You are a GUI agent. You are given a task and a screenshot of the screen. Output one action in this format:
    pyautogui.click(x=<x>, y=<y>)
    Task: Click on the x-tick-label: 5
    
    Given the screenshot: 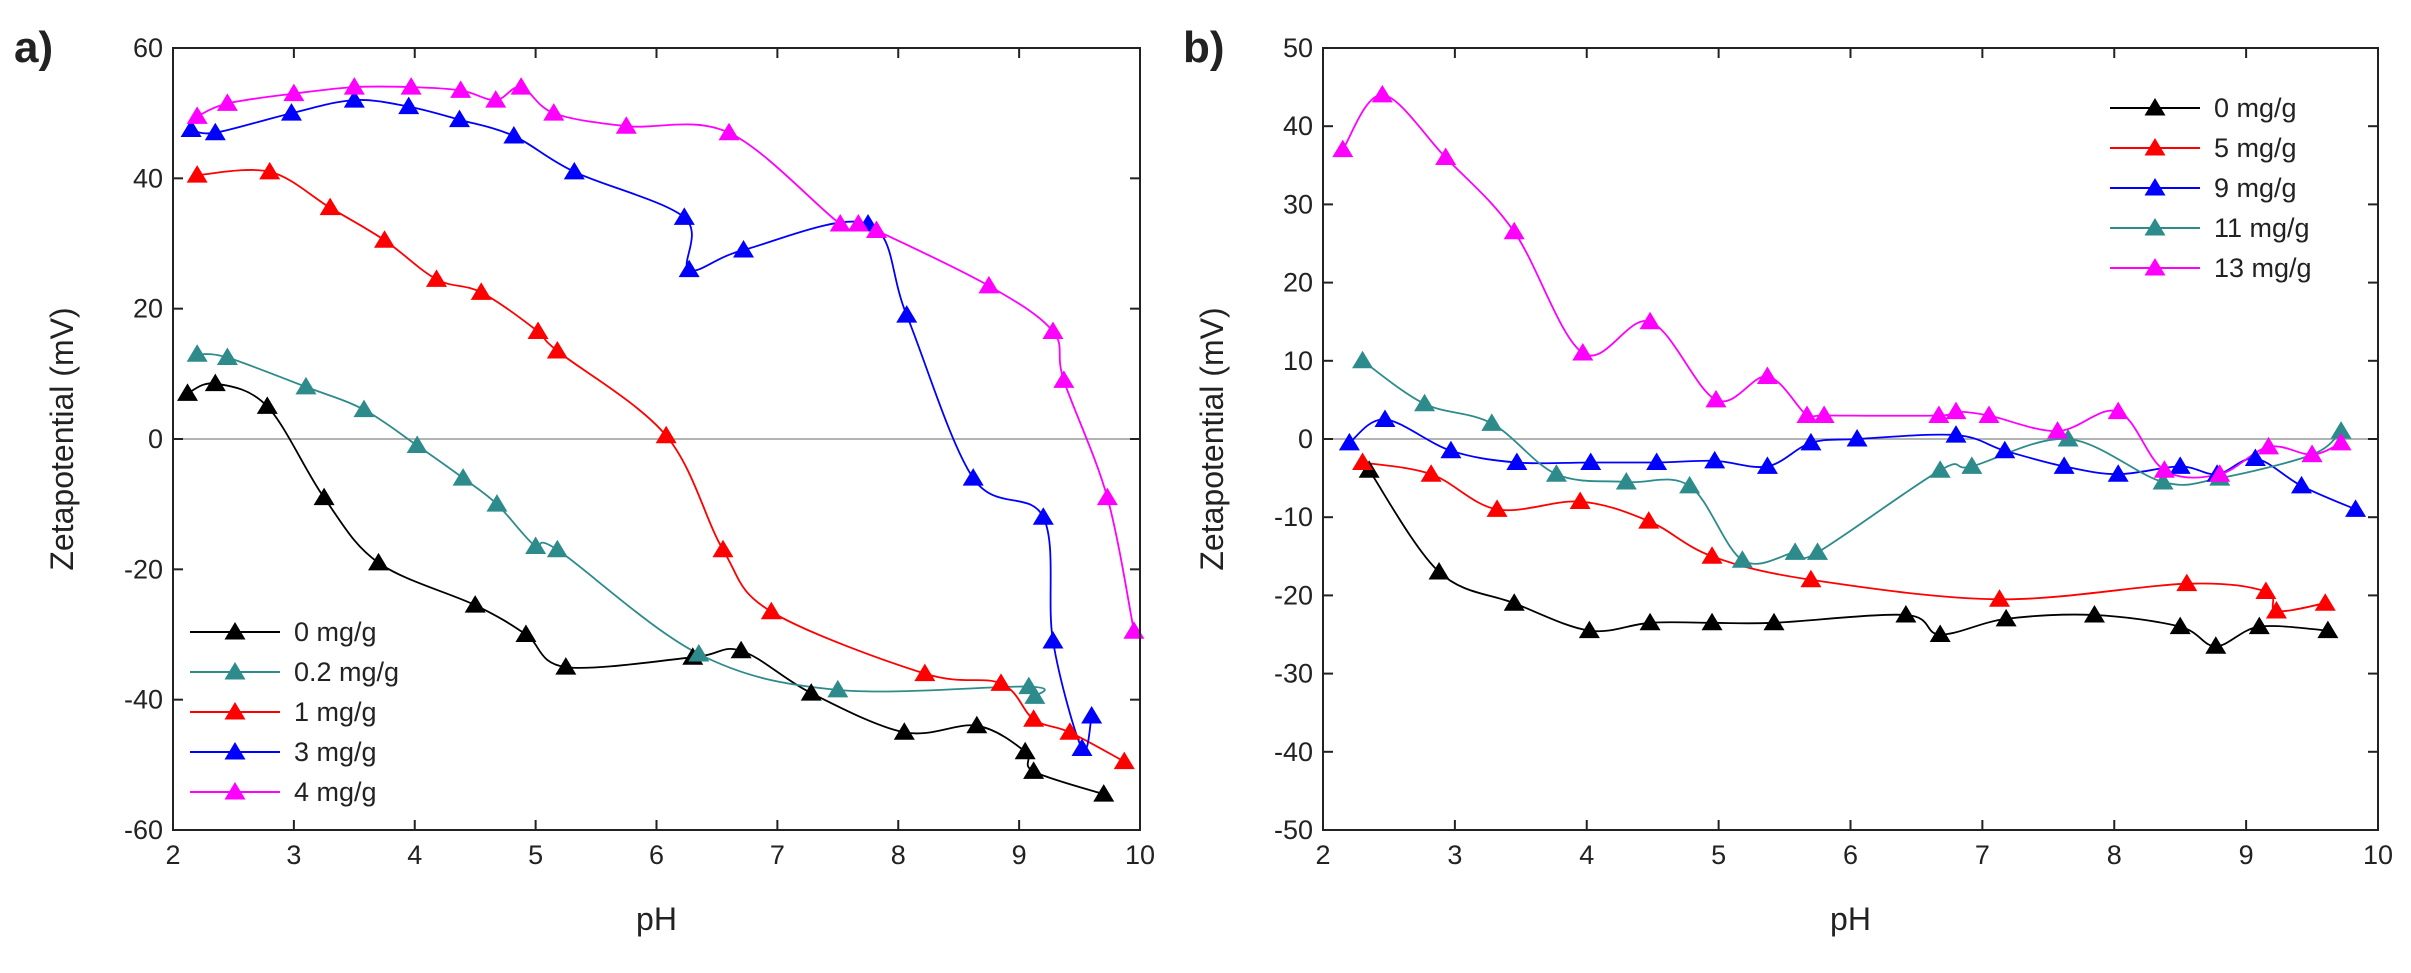 What is the action you would take?
    pyautogui.click(x=535, y=855)
    